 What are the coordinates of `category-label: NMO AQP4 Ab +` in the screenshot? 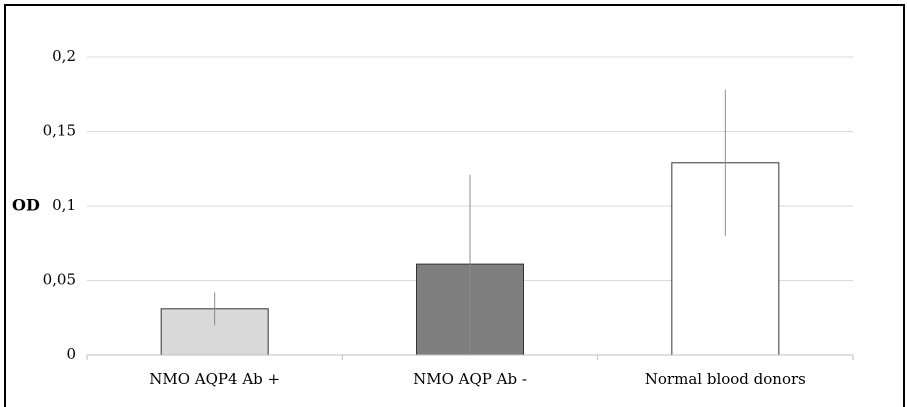 It's located at (214, 379).